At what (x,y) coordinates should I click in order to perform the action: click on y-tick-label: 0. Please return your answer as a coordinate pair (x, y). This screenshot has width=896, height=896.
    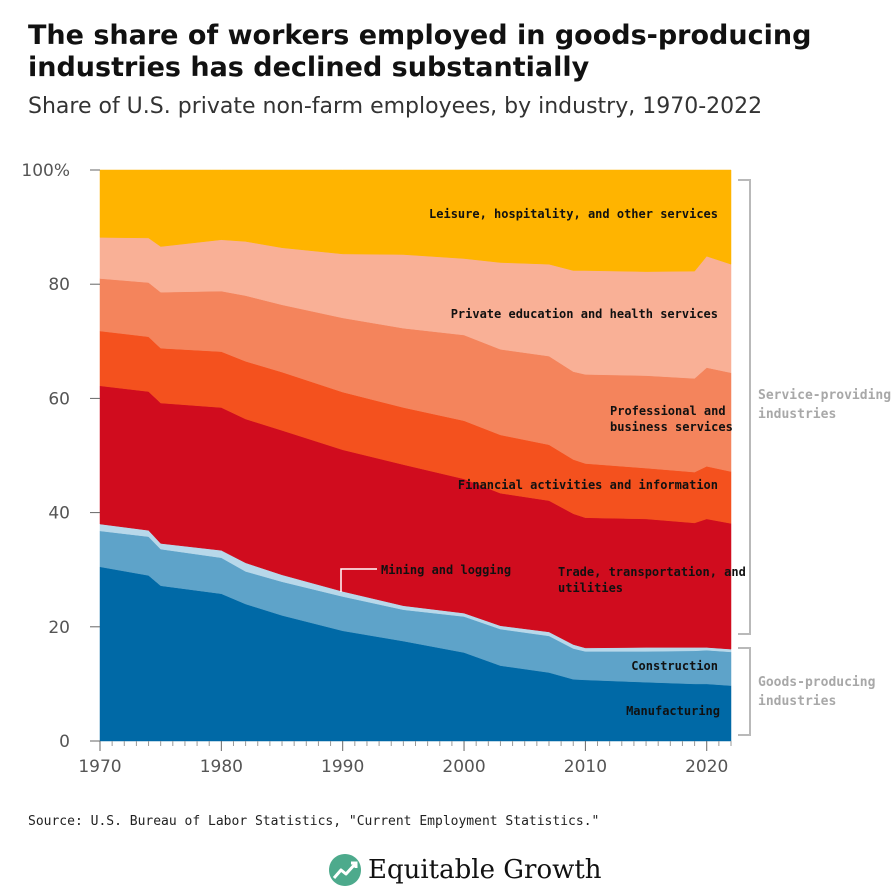
    Looking at the image, I should click on (64, 742).